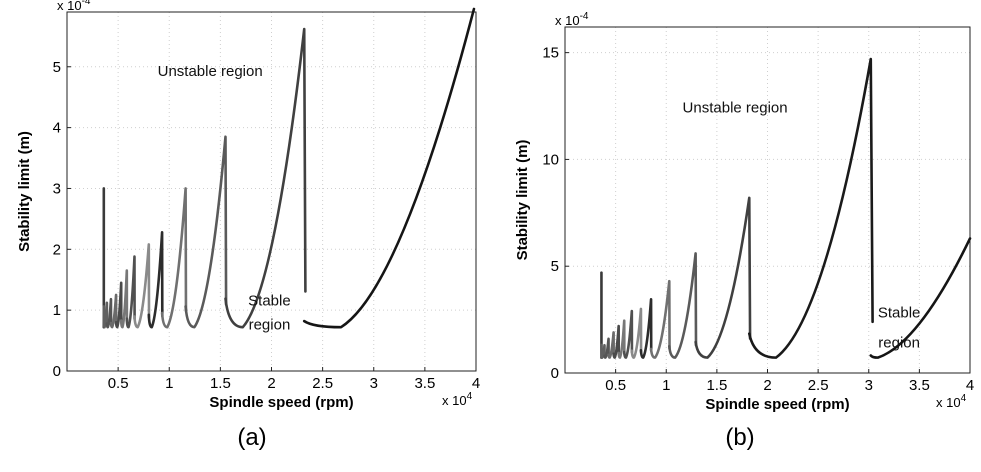 The image size is (981, 472). What do you see at coordinates (57, 188) in the screenshot?
I see `y-tick-label: 3` at bounding box center [57, 188].